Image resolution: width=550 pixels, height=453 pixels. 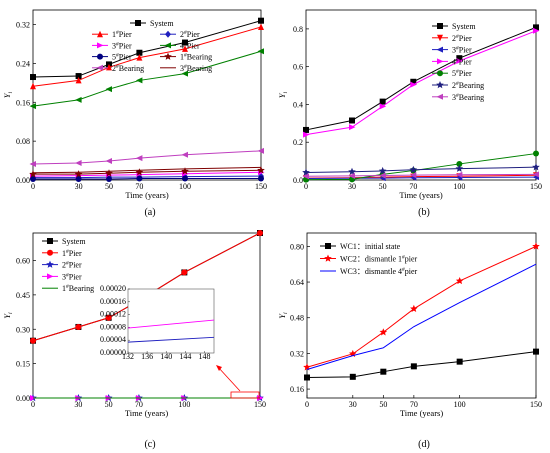 What do you see at coordinates (184, 404) in the screenshot?
I see `x-tick-label: 100` at bounding box center [184, 404].